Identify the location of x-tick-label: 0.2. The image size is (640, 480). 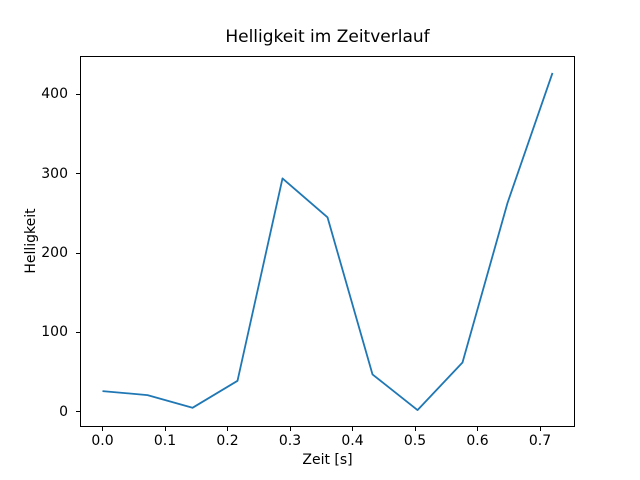
(227, 441).